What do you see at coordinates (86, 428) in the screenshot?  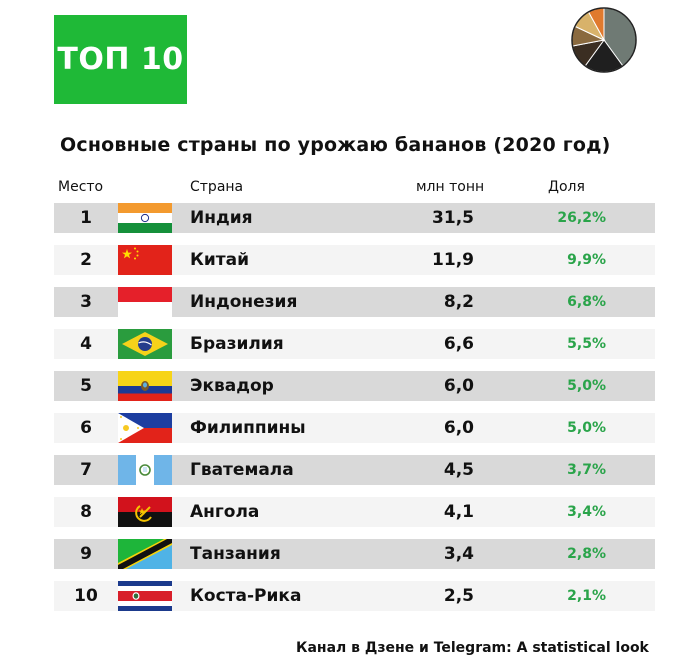 I see `rank-cell: 6` at bounding box center [86, 428].